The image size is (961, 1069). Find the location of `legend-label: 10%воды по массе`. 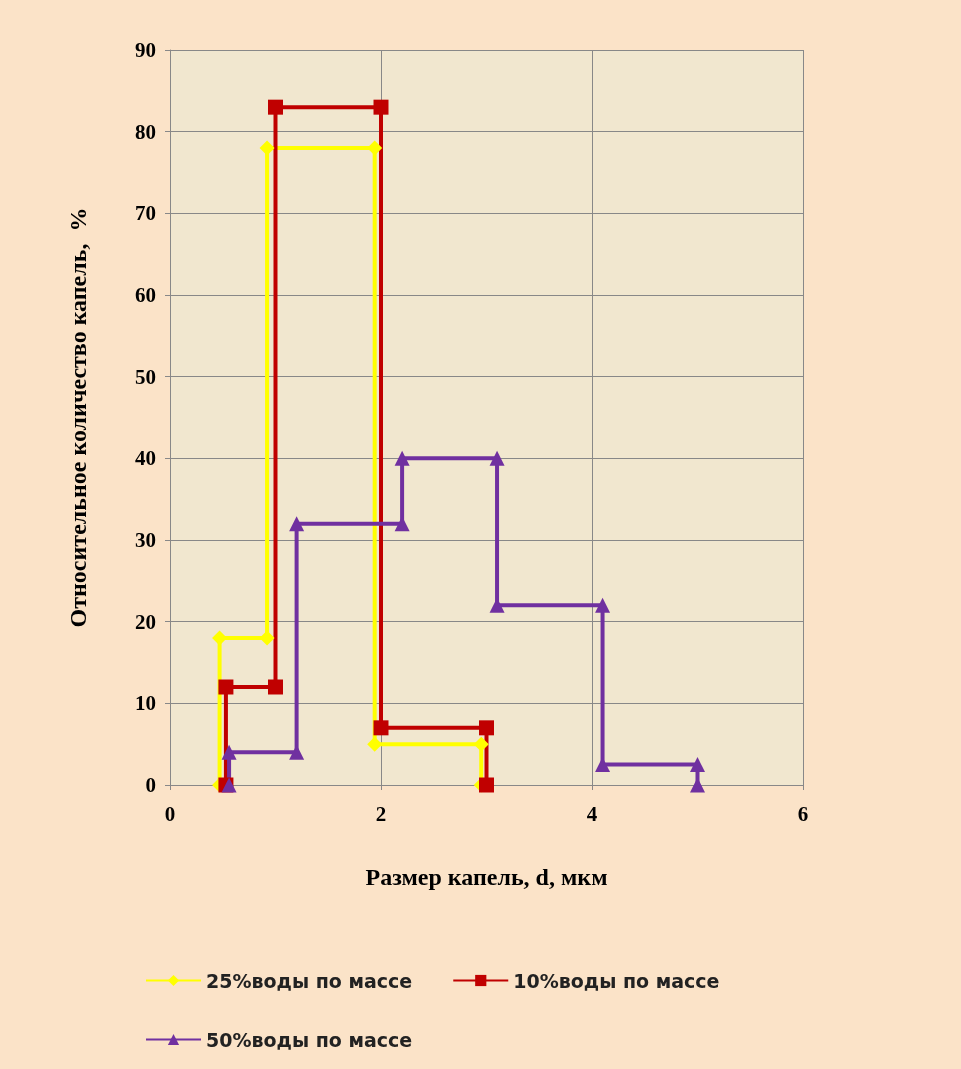

legend-label: 10%воды по массе is located at coordinates (616, 980).